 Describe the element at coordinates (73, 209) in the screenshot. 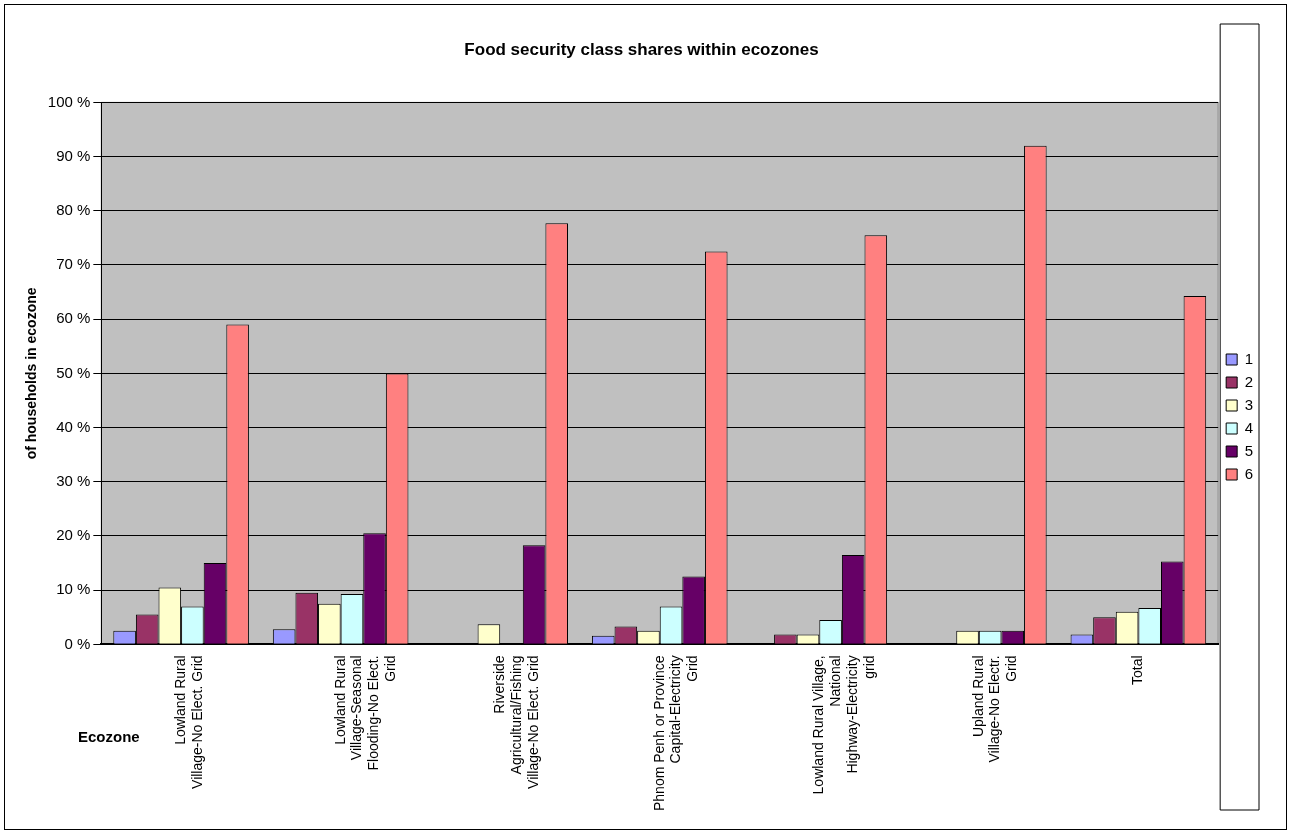

I see `y-tick-label: 80 %` at that location.